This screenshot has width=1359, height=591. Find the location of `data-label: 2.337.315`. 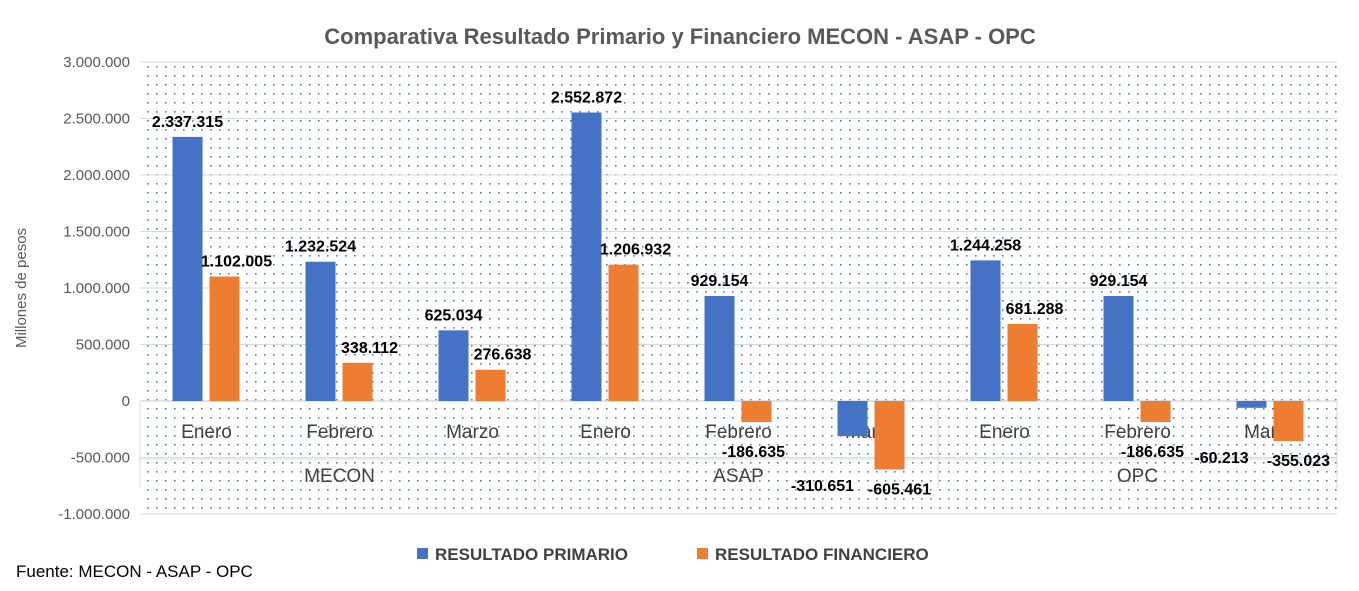

data-label: 2.337.315 is located at coordinates (187, 122).